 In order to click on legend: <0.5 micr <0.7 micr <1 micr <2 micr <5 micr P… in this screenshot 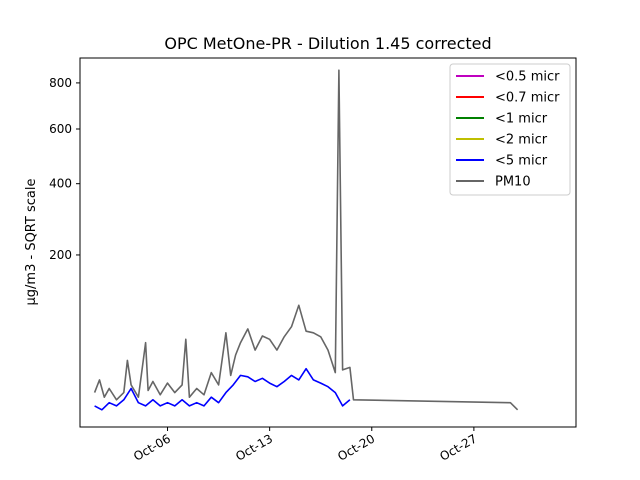, I will do `click(510, 129)`.